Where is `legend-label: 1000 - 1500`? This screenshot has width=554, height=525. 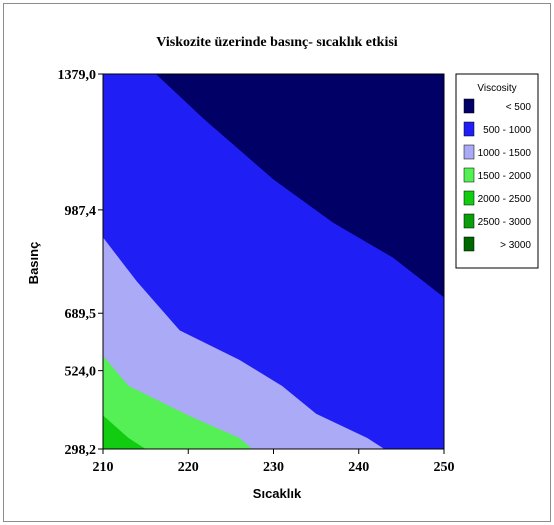
legend-label: 1000 - 1500 is located at coordinates (505, 153).